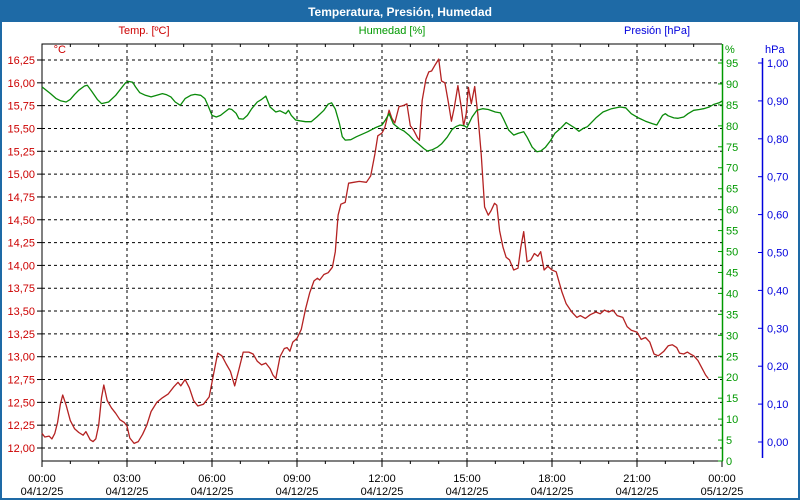  Describe the element at coordinates (21, 312) in the screenshot. I see `temp-tick-label: 13,50` at that location.